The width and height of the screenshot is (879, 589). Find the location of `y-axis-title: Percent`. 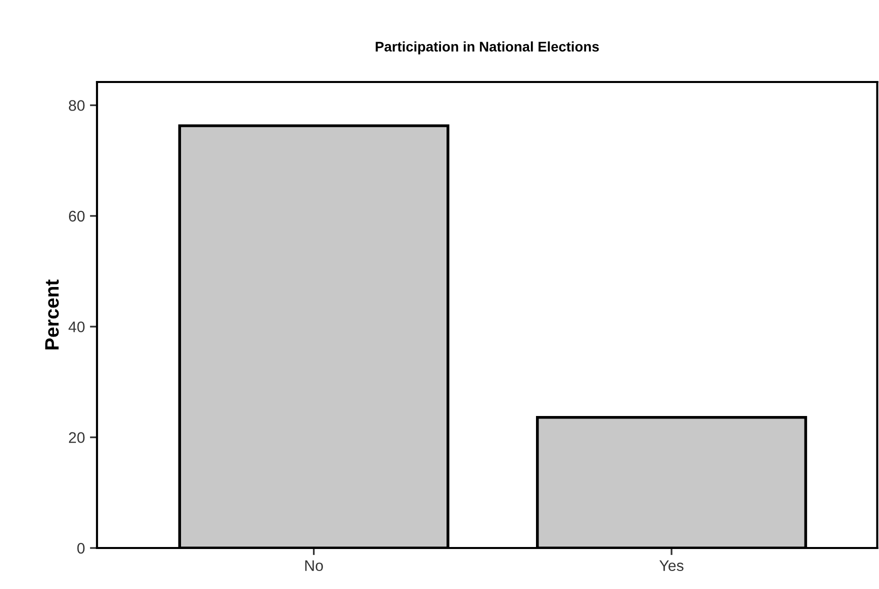

y-axis-title: Percent is located at coordinates (52, 315).